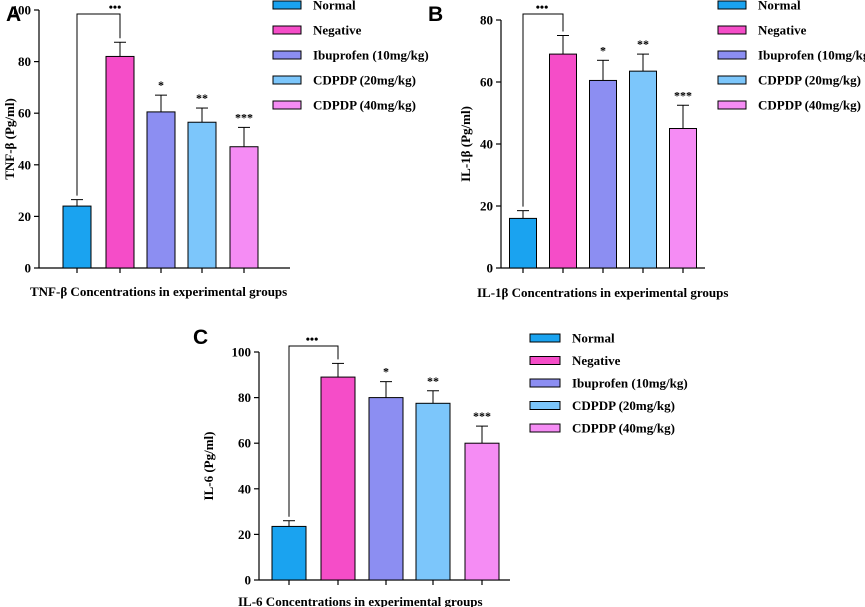 This screenshot has width=865, height=607. What do you see at coordinates (200, 337) in the screenshot?
I see `panel-letter: C` at bounding box center [200, 337].